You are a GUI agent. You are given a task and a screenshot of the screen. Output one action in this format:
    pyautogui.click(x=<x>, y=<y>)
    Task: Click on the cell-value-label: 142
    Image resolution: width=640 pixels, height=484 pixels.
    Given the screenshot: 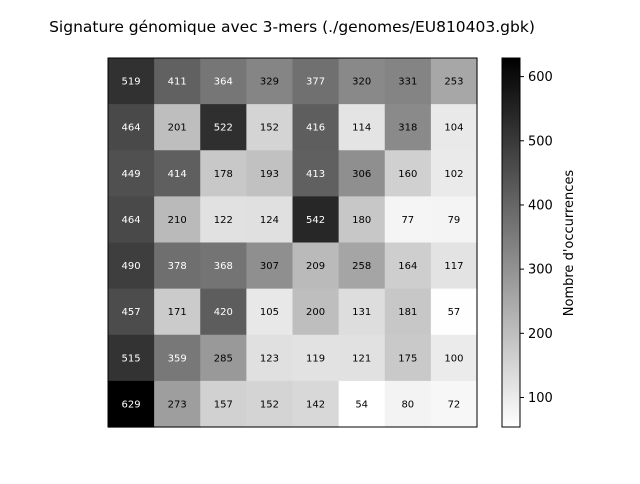 What is the action you would take?
    pyautogui.click(x=315, y=404)
    